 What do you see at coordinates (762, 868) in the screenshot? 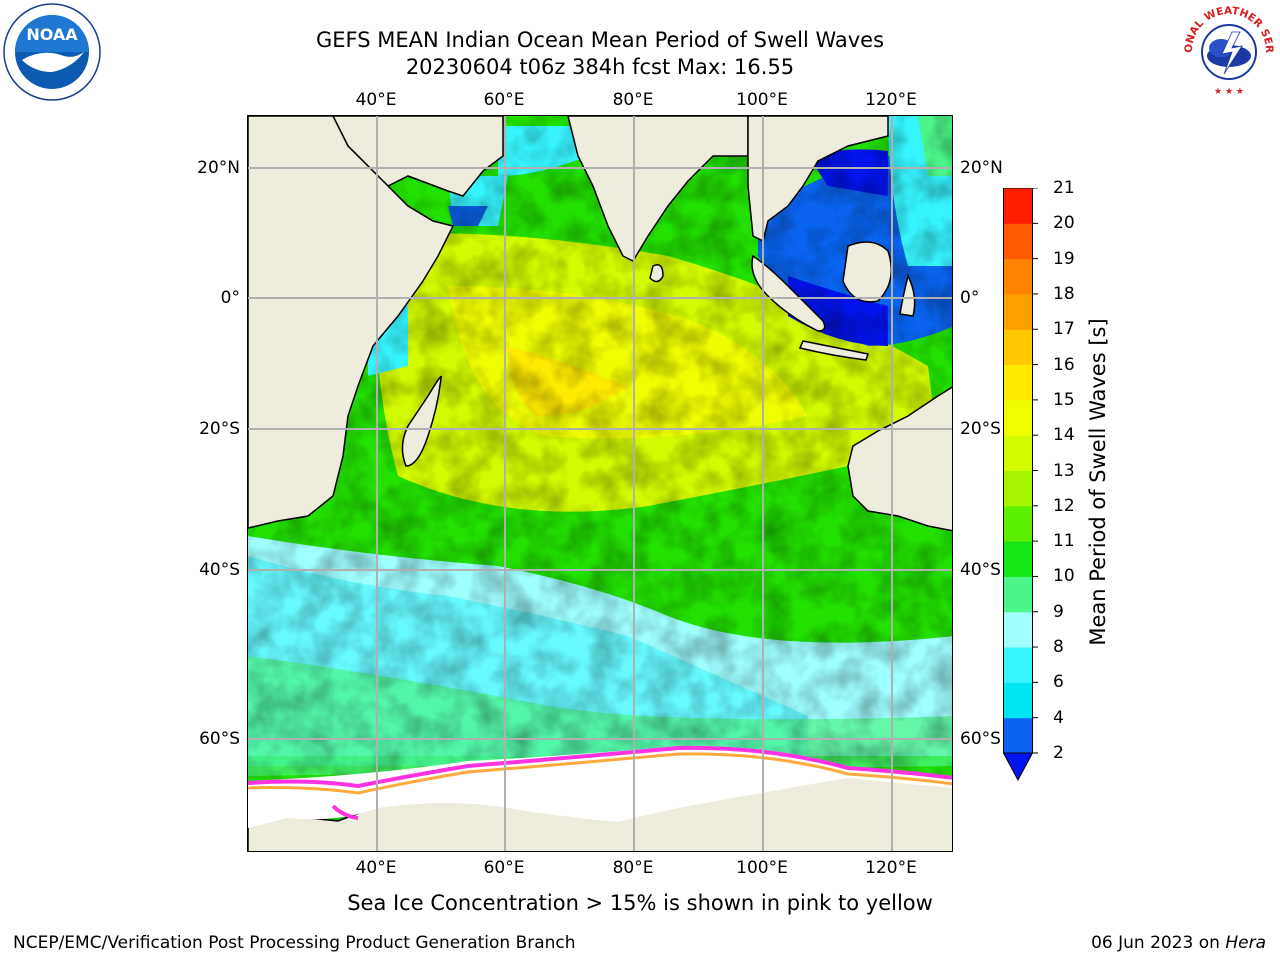
I see `lon-tick-bottom-100e: 100°E` at bounding box center [762, 868].